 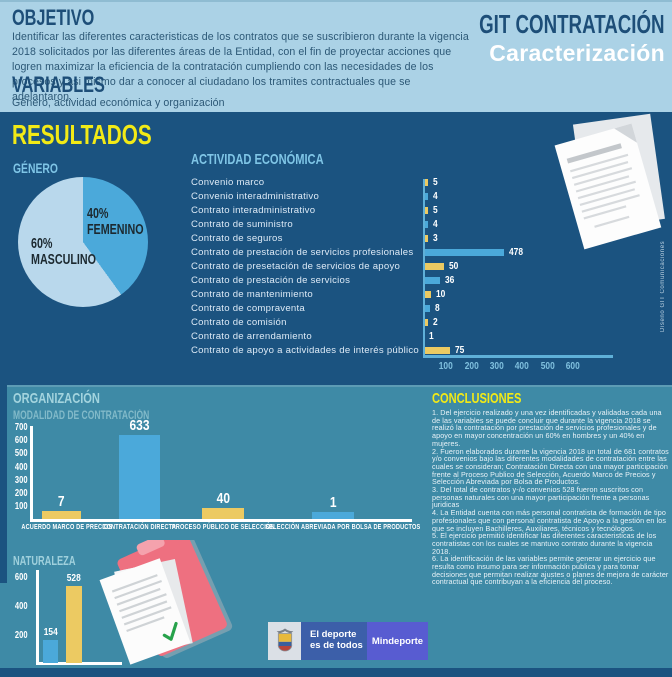 What do you see at coordinates (63, 259) in the screenshot?
I see `masculino-label: MASCULINO` at bounding box center [63, 259].